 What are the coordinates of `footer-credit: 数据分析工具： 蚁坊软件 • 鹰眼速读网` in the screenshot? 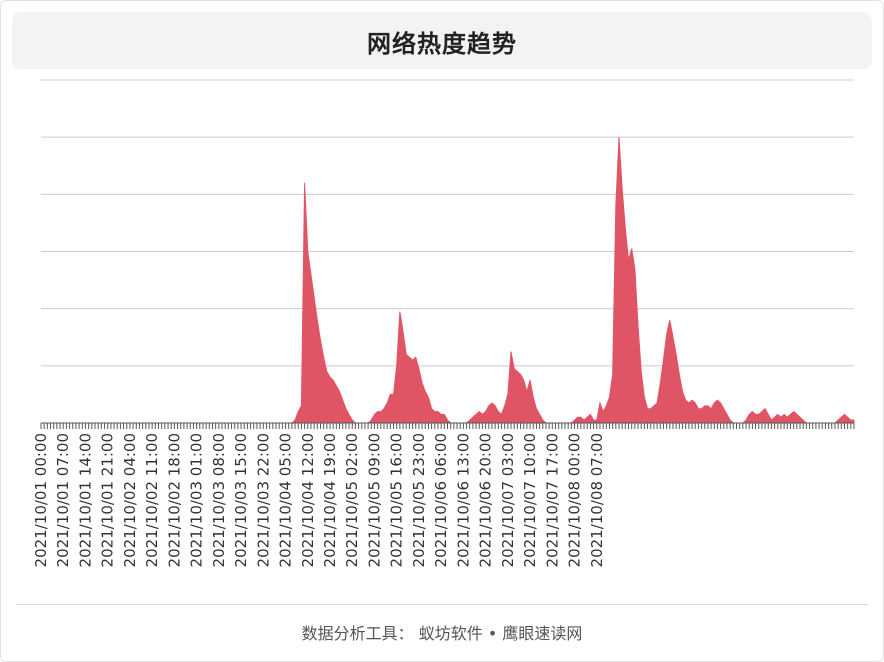 It's located at (442, 633).